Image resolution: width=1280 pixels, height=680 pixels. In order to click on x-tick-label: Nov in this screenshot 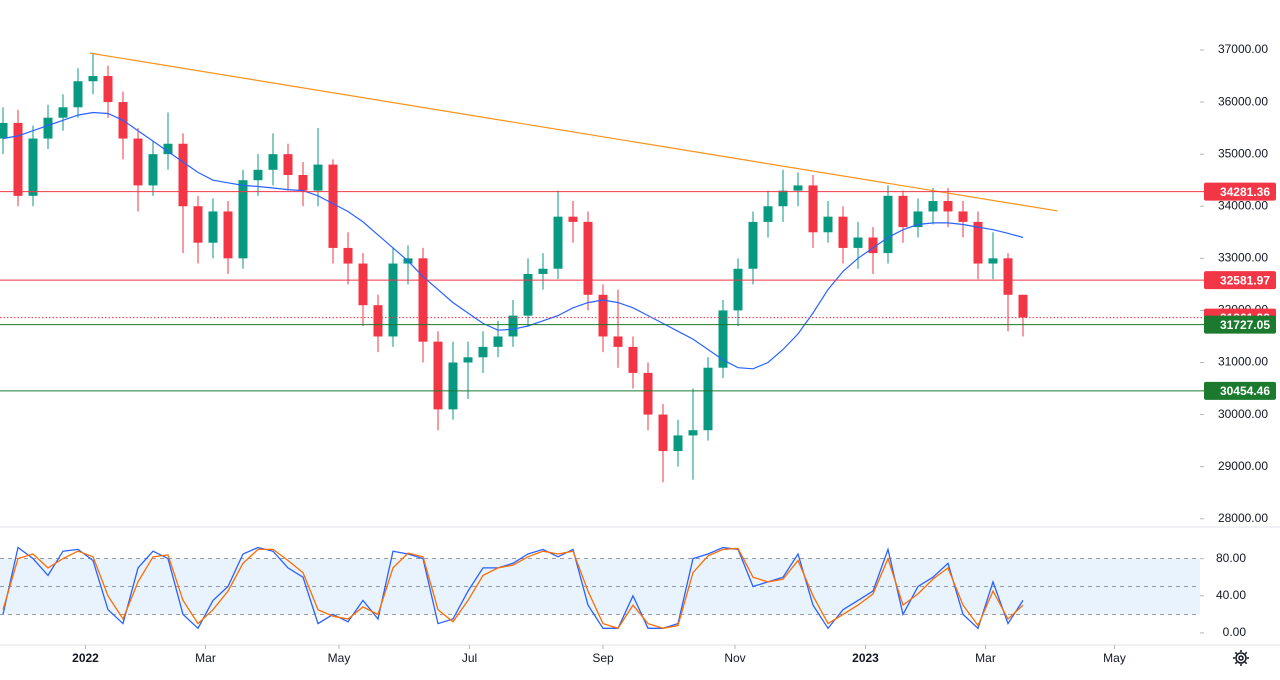, I will do `click(734, 658)`.